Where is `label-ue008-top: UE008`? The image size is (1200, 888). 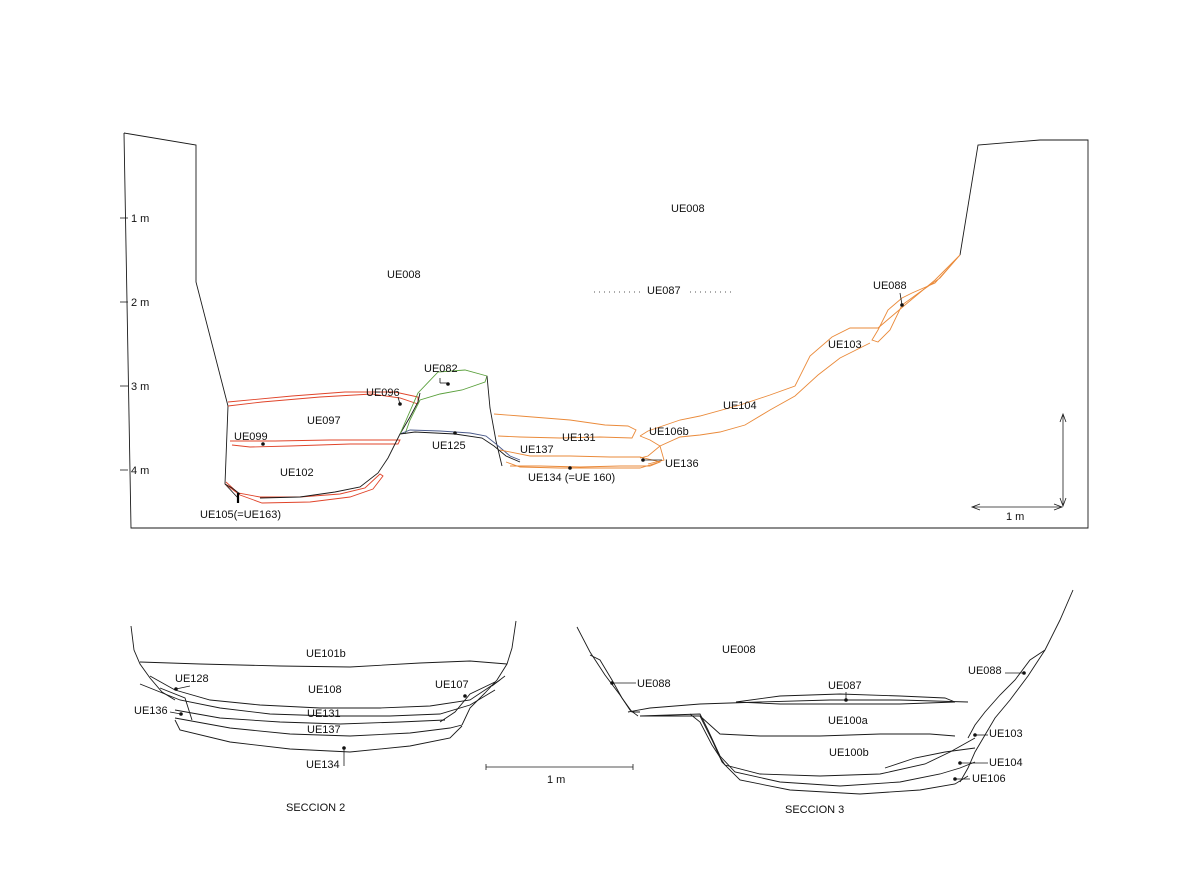 label-ue008-top: UE008 is located at coordinates (688, 209).